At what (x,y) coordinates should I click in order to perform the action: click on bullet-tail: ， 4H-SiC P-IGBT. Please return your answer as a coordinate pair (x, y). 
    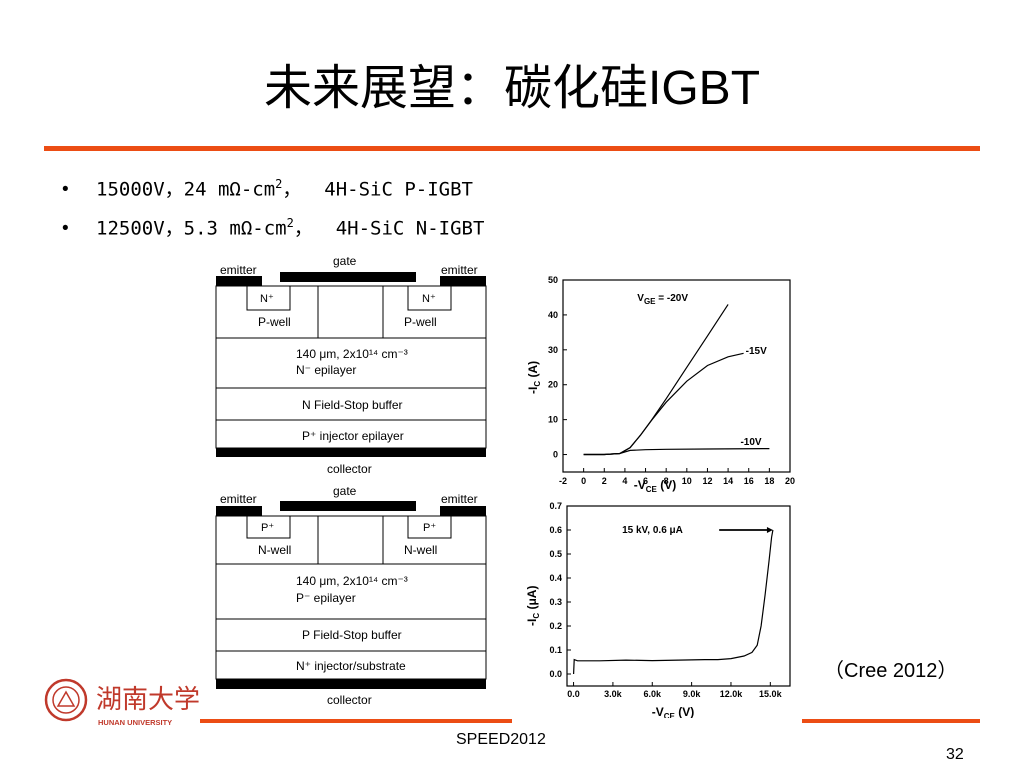
    Looking at the image, I should click on (377, 189).